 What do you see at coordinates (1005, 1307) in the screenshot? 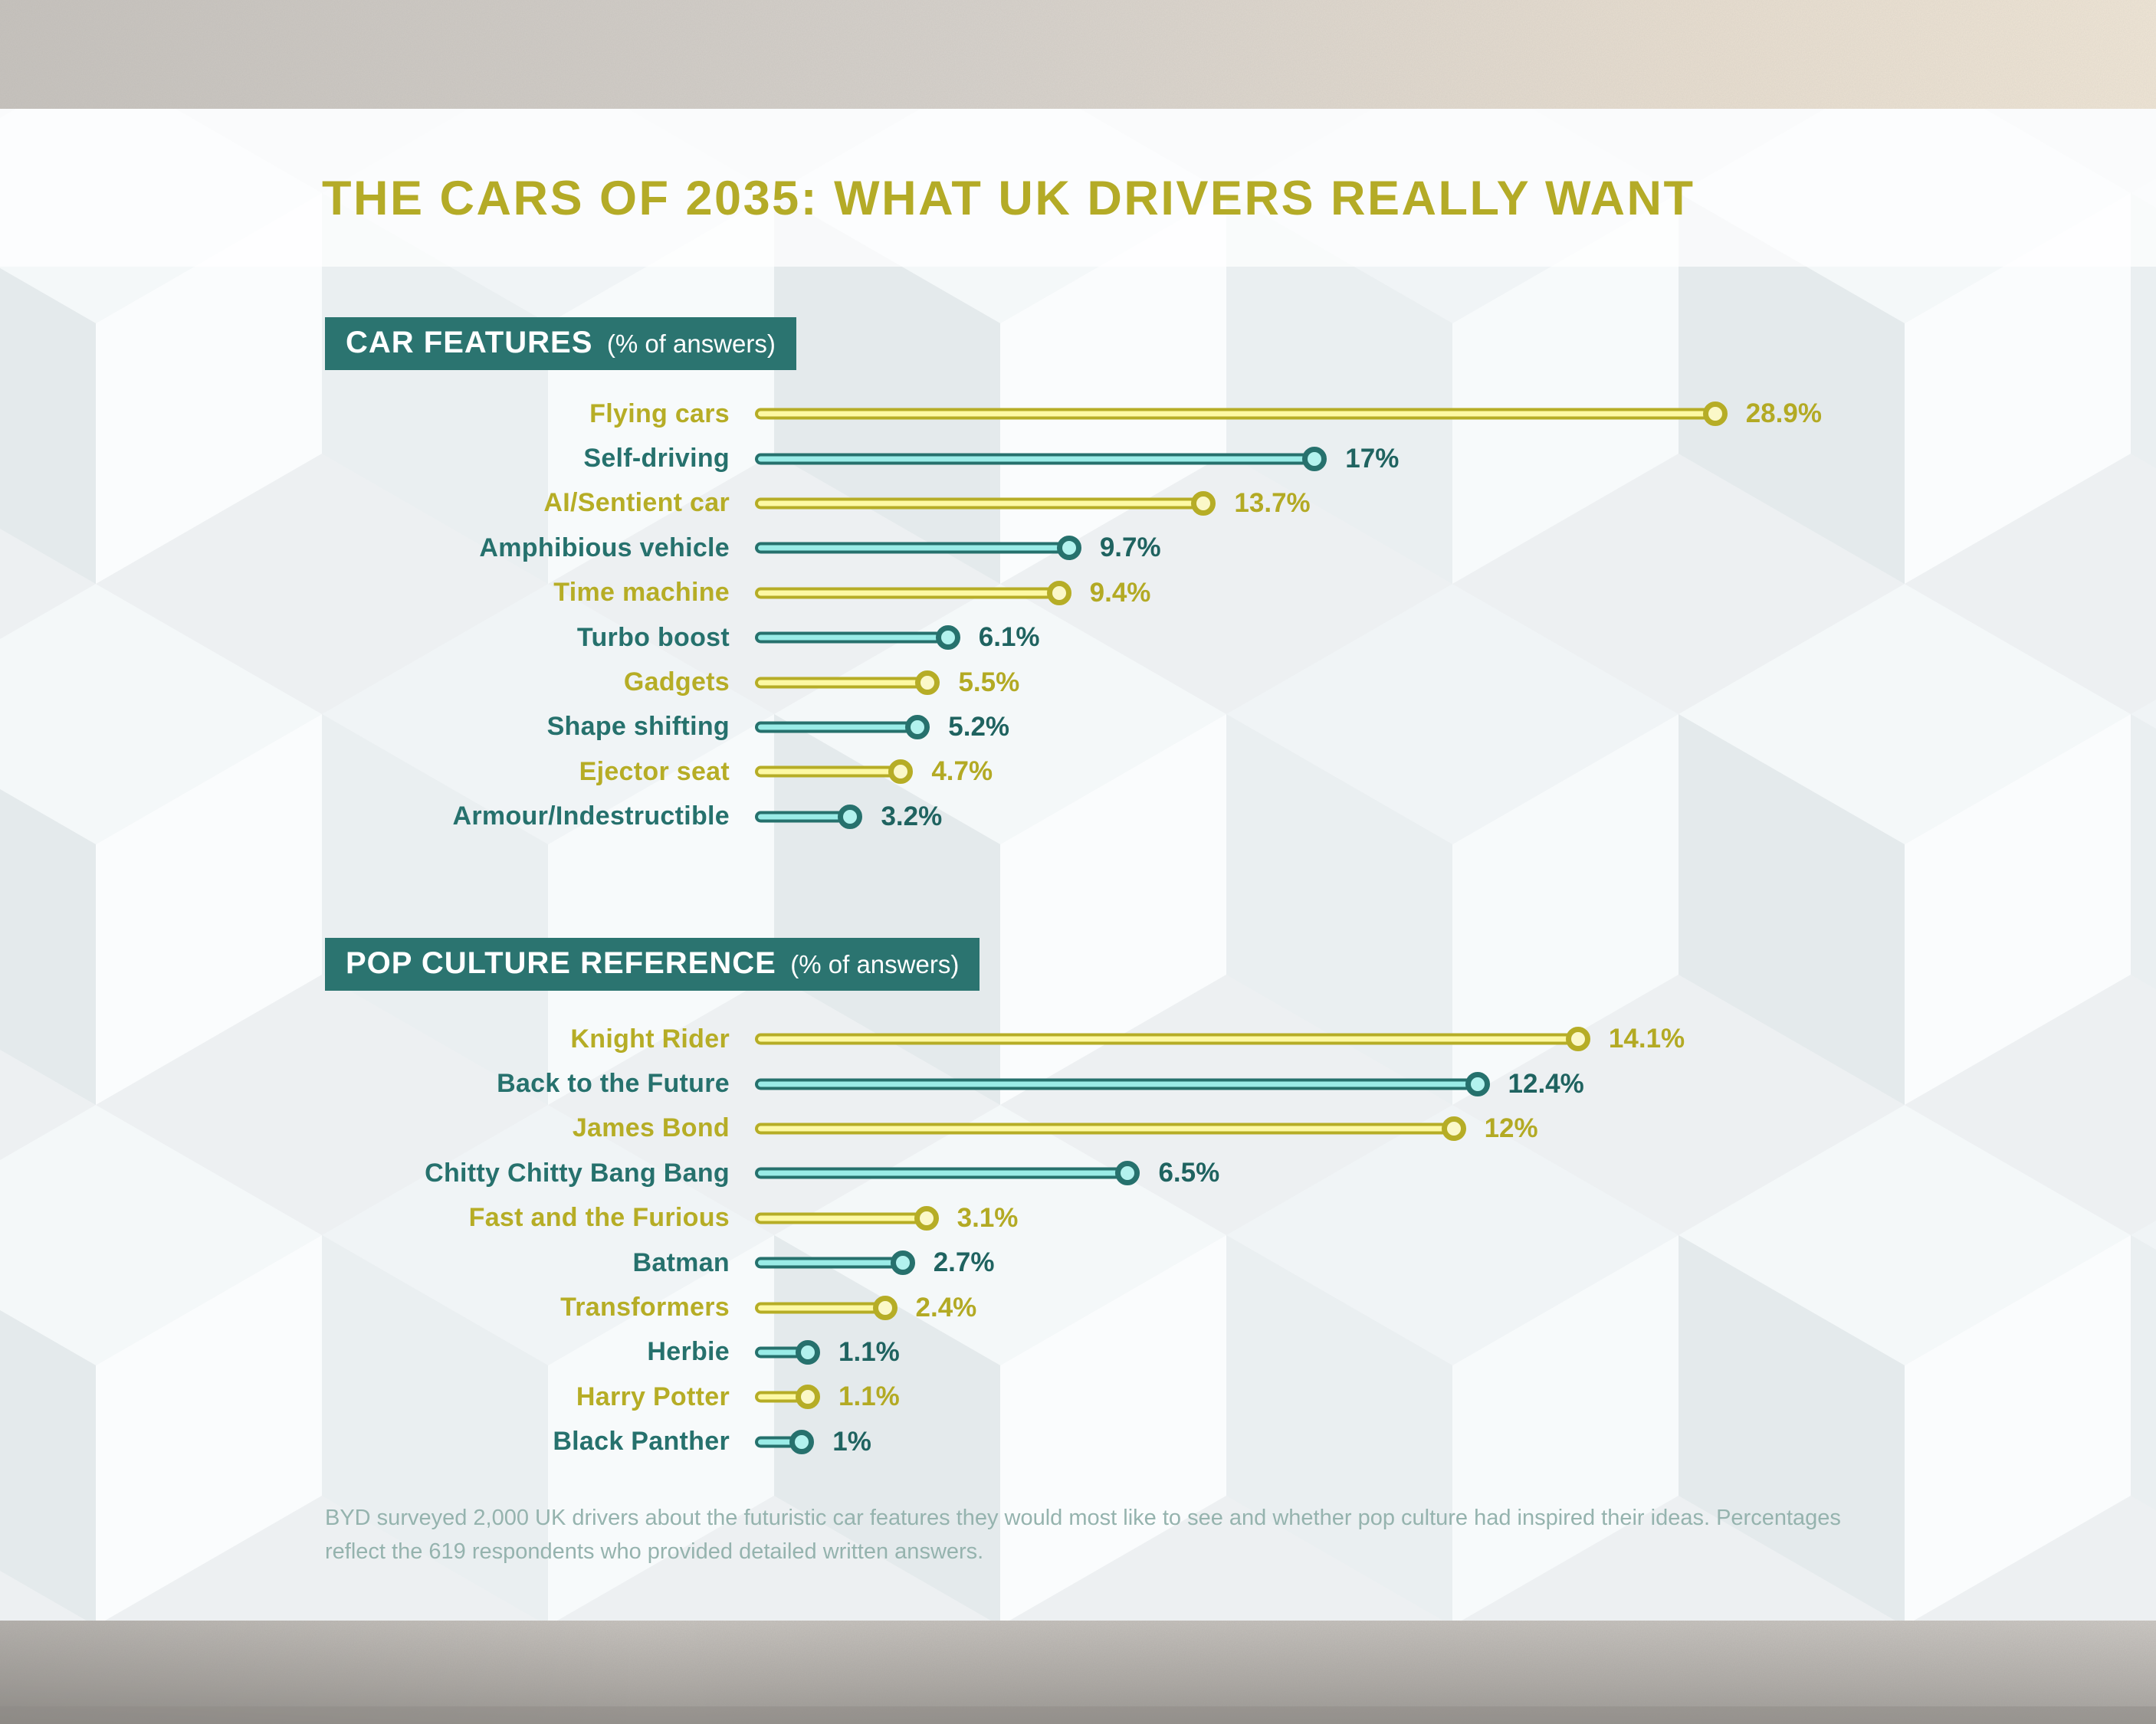
I see `chart-row: Transformers 2.4%` at bounding box center [1005, 1307].